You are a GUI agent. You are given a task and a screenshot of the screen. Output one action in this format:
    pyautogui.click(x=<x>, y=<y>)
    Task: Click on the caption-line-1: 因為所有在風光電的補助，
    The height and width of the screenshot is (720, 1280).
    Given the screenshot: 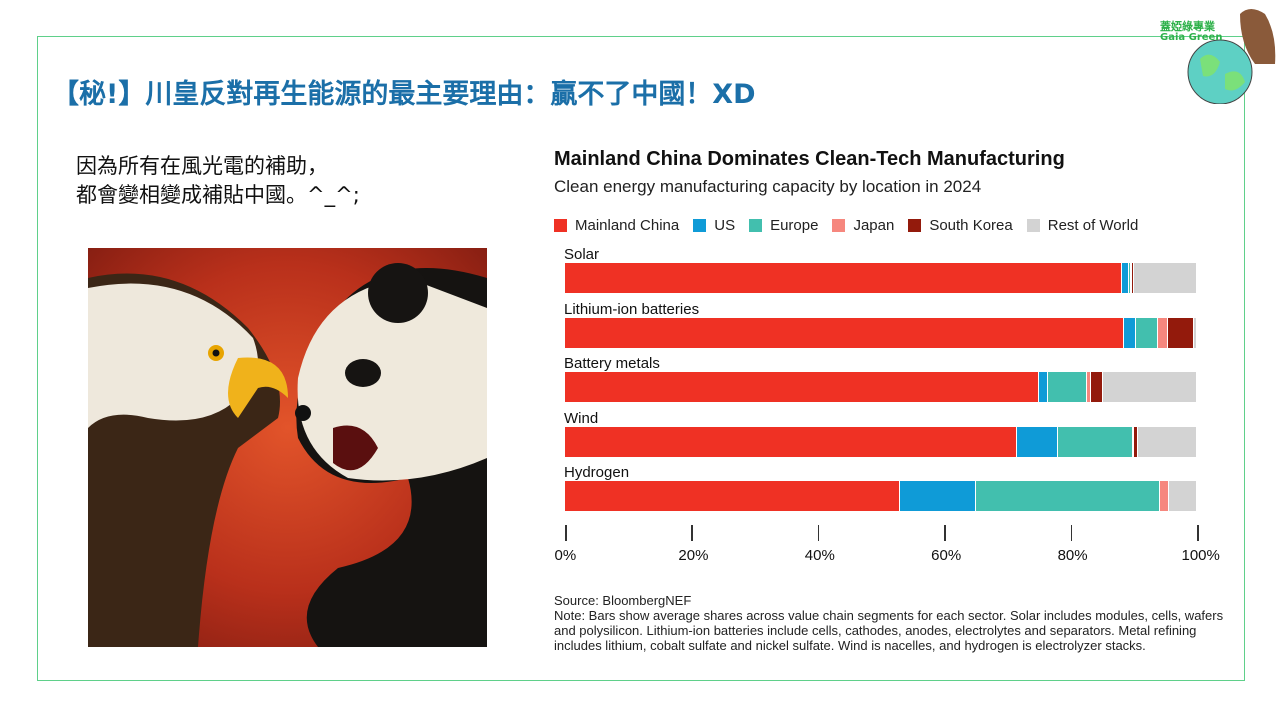 What is the action you would take?
    pyautogui.click(x=202, y=166)
    